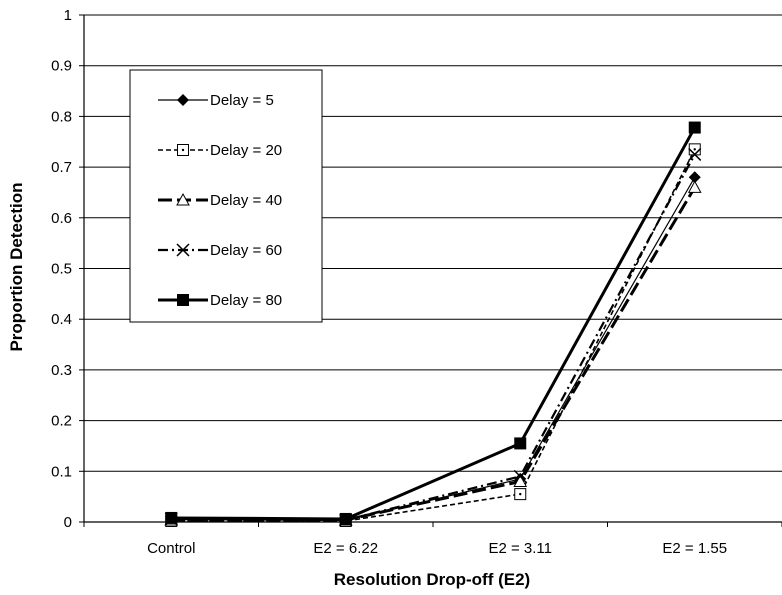 This screenshot has height=595, width=782. I want to click on y-tick-label: 0.7, so click(61, 167).